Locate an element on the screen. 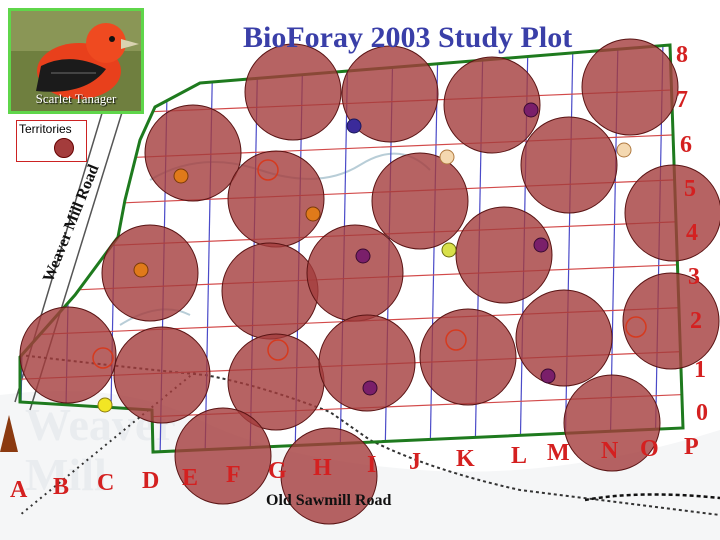 The height and width of the screenshot is (540, 720). legend-title: Territories is located at coordinates (45, 129).